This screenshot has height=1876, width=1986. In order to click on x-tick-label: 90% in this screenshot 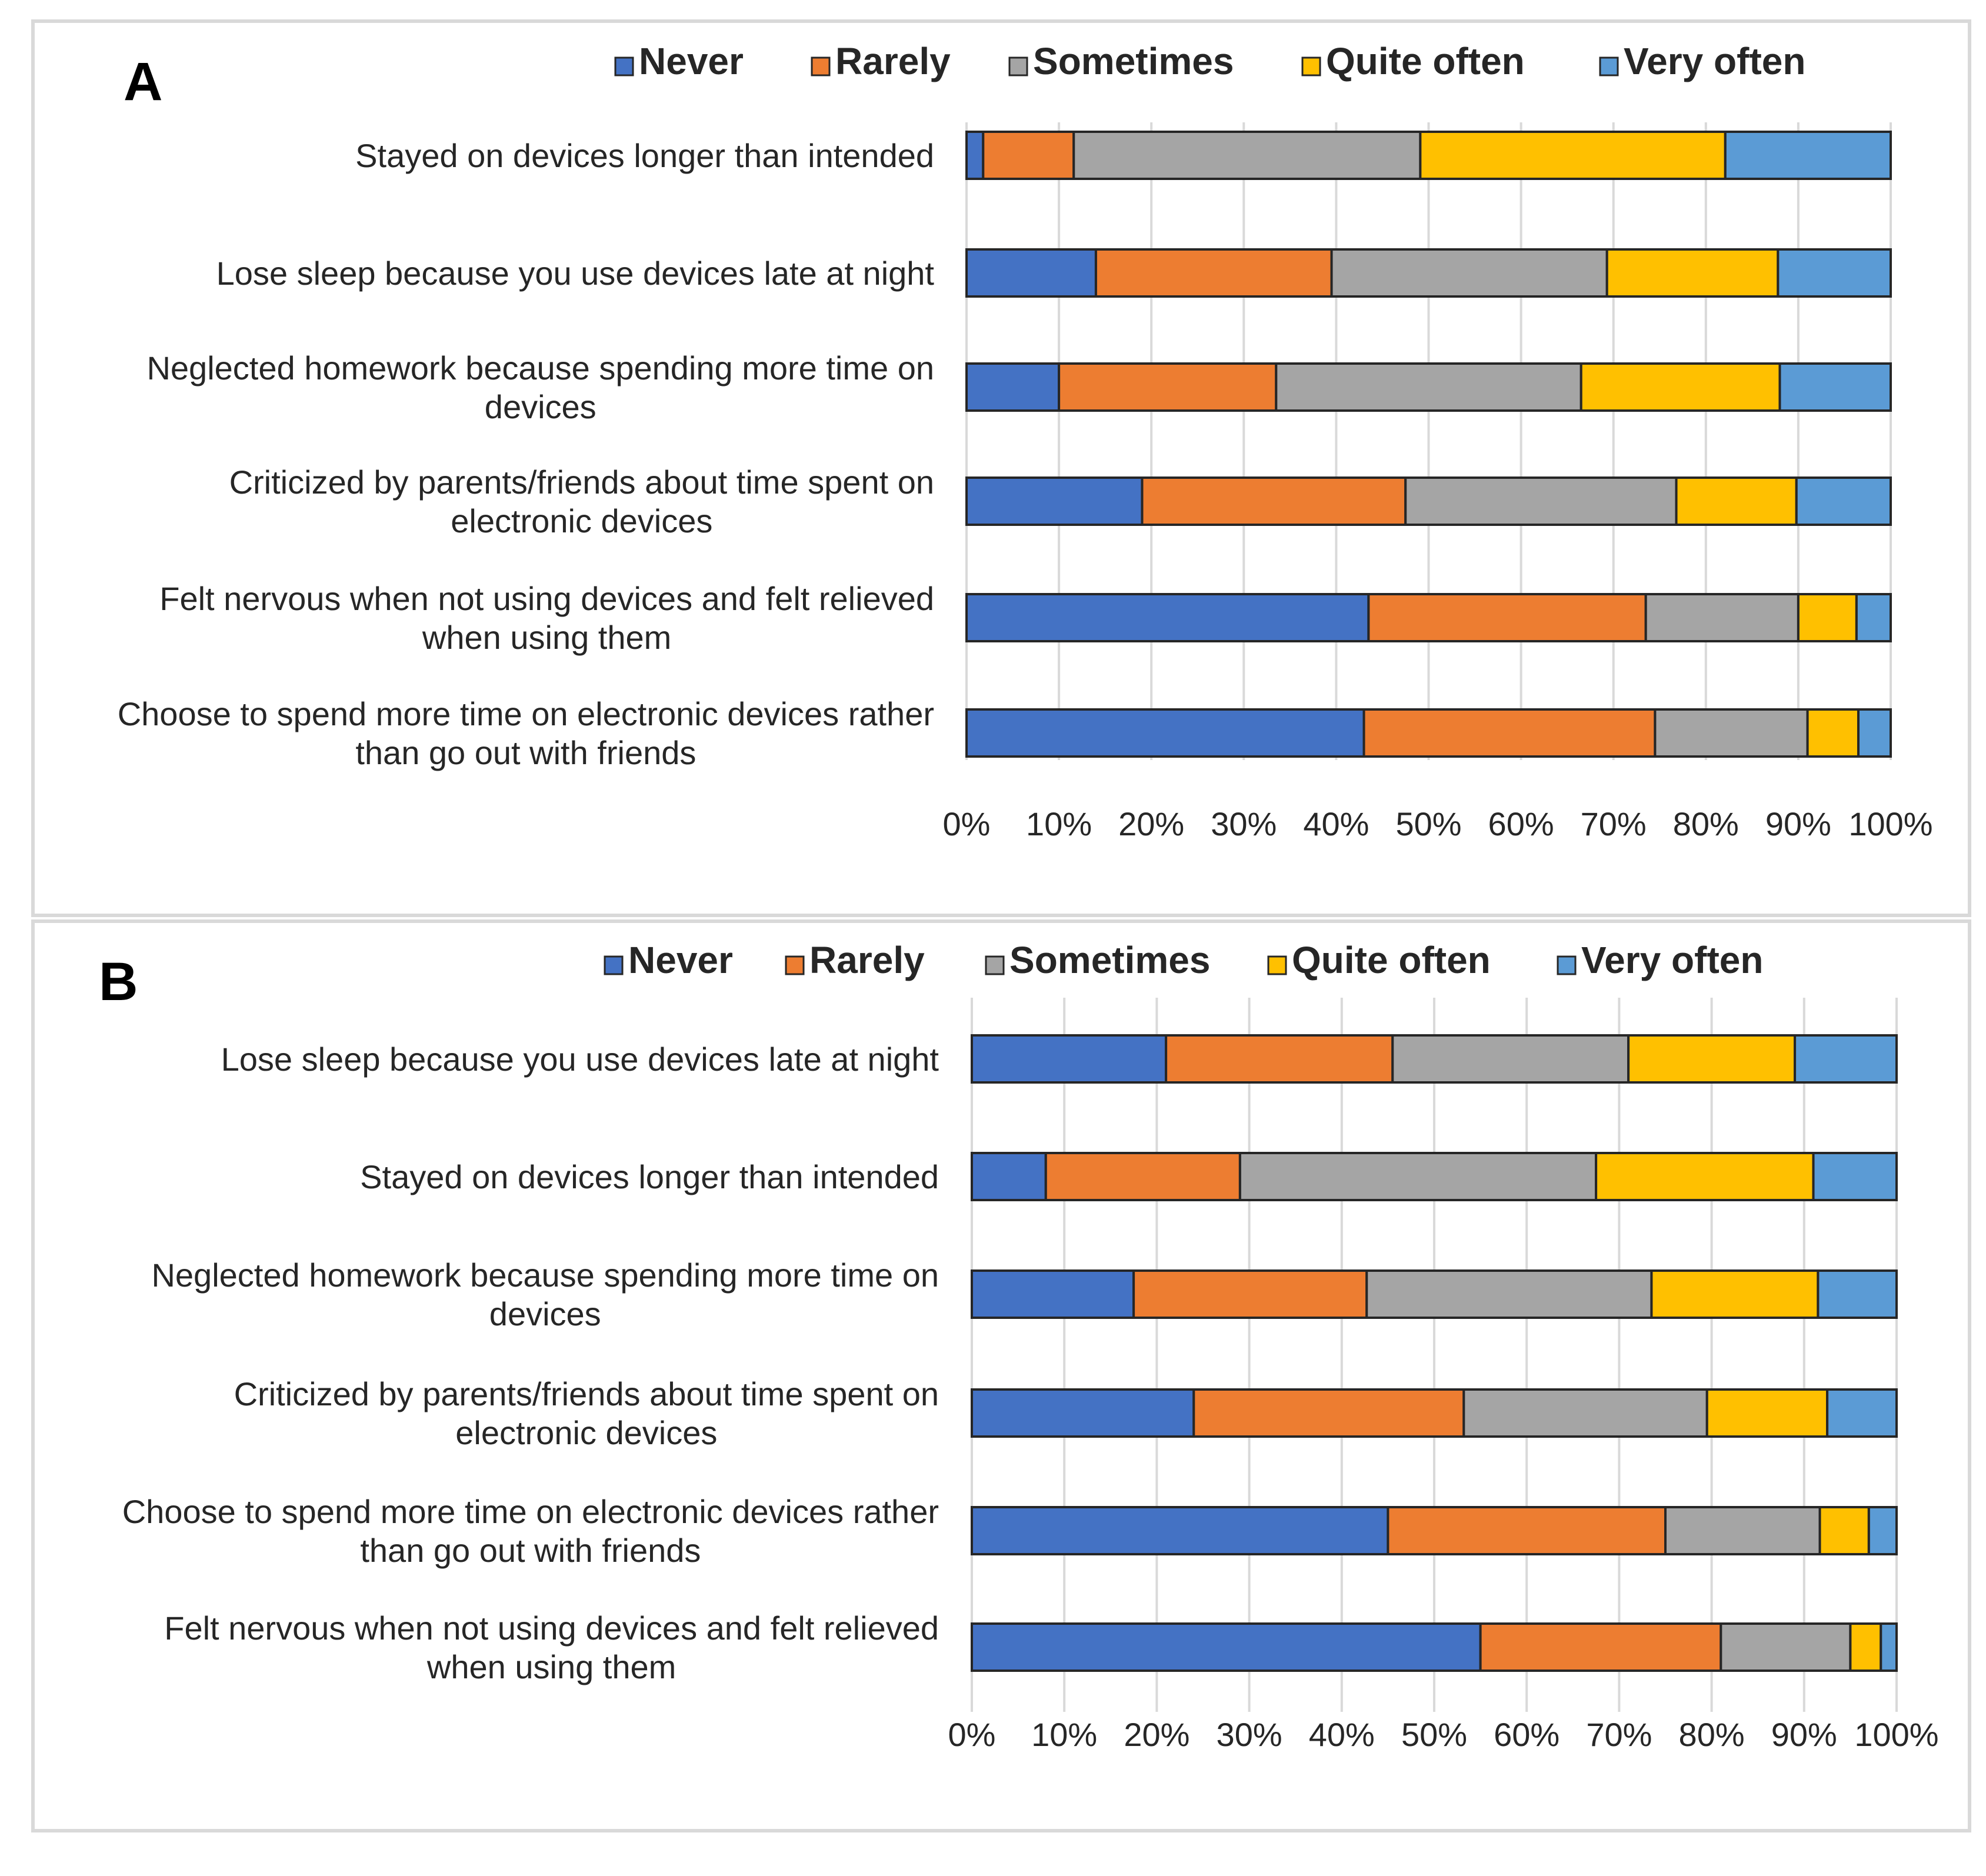, I will do `click(1804, 1734)`.